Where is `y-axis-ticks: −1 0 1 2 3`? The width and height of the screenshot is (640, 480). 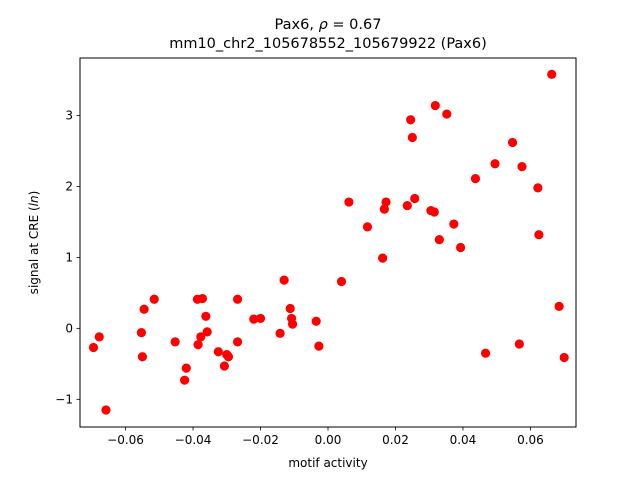
y-axis-ticks: −1 0 1 2 3 is located at coordinates (67, 258).